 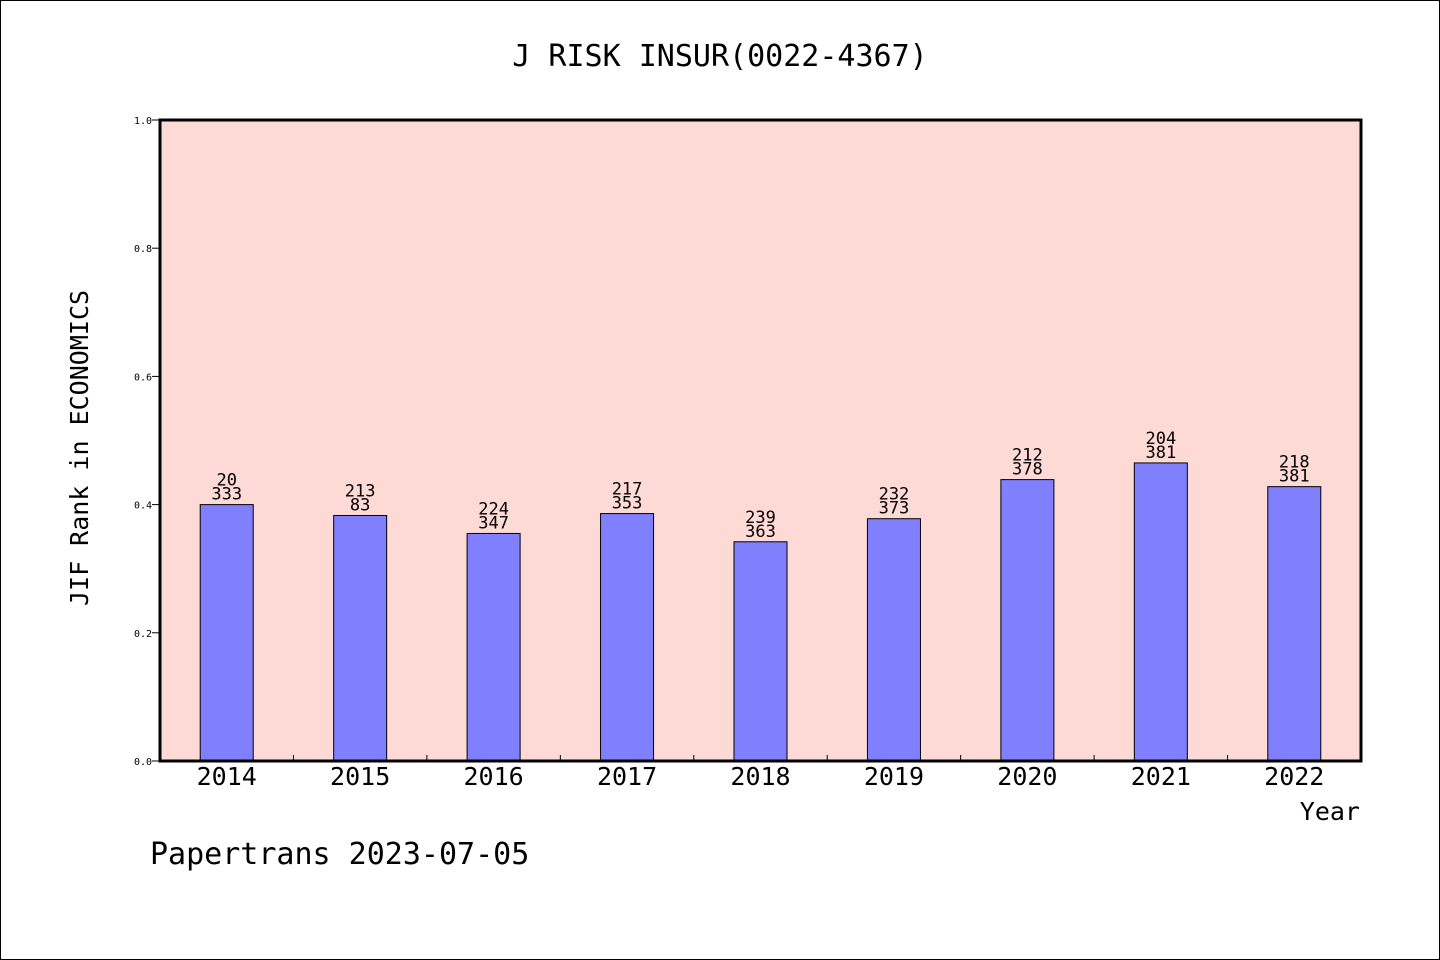 I want to click on bar-label-bottom: 363, so click(x=760, y=532).